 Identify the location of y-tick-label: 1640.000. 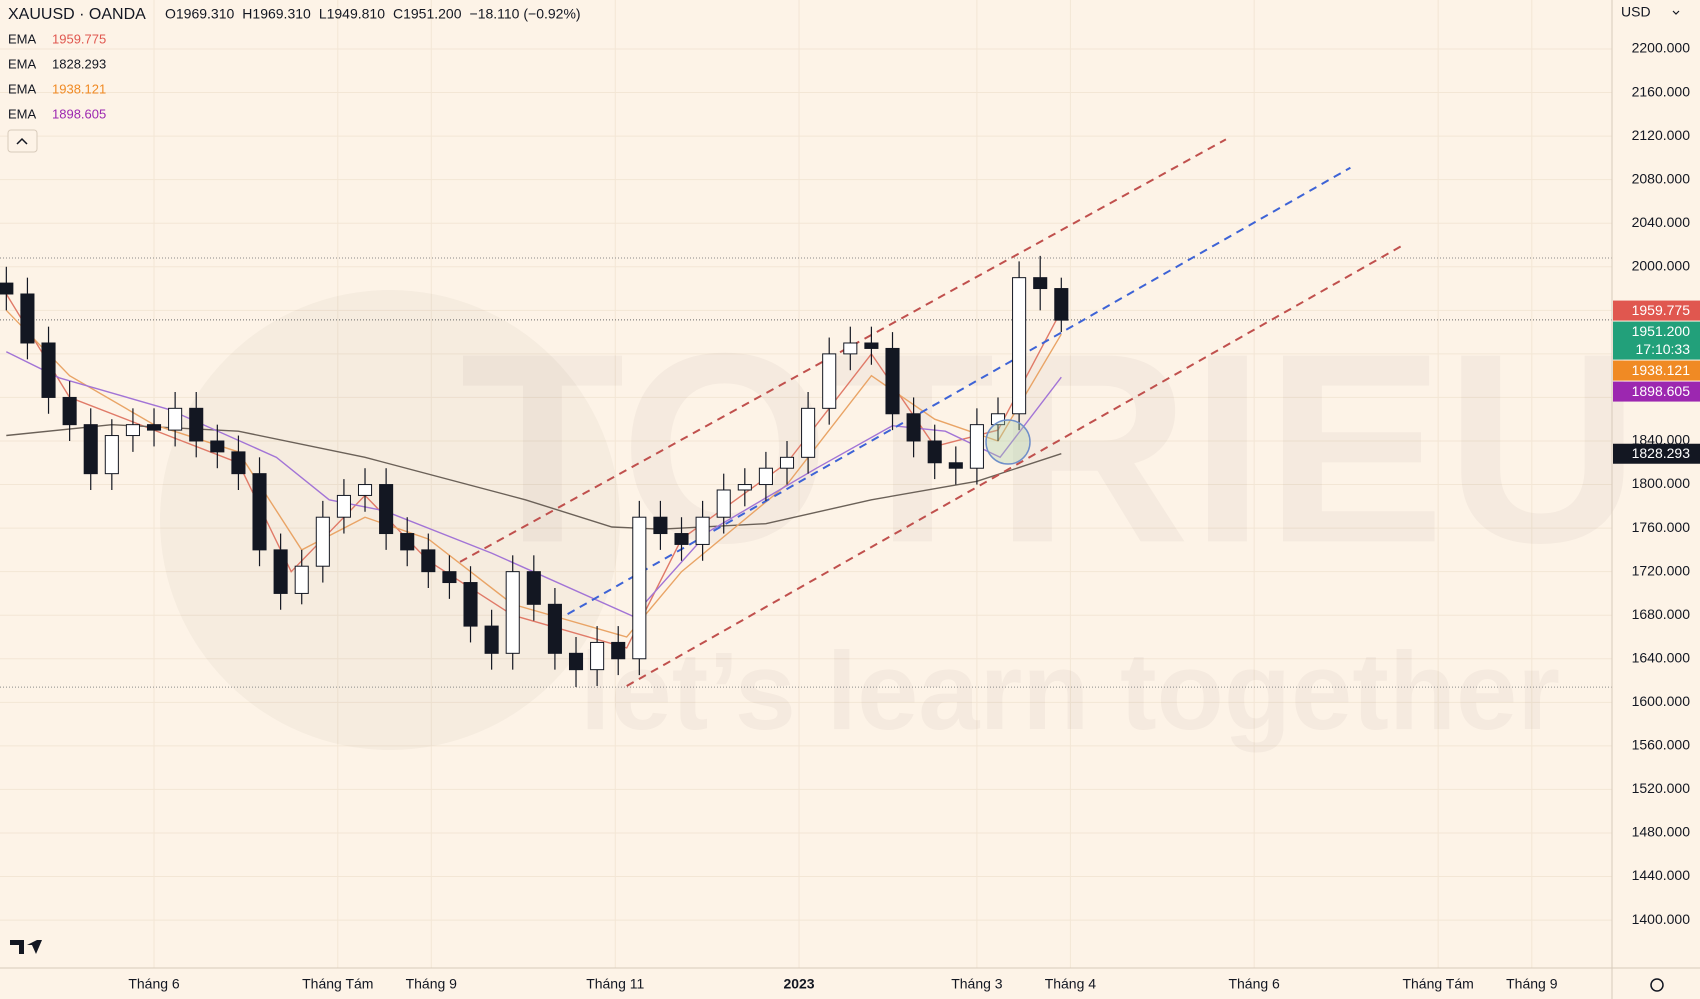
(1661, 657).